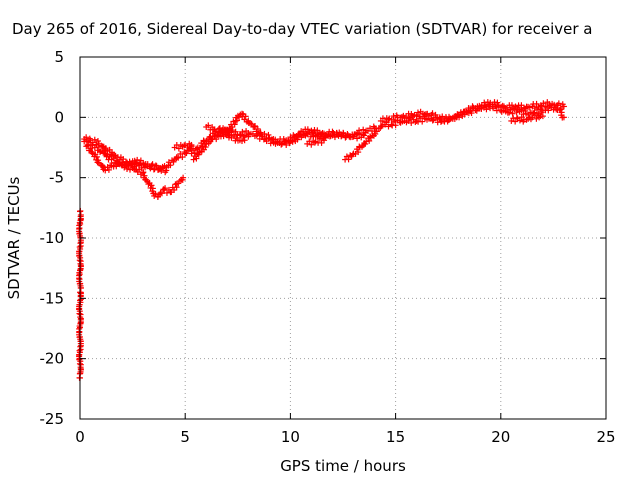 This screenshot has width=640, height=480. What do you see at coordinates (290, 437) in the screenshot?
I see `x-tick-label: 10` at bounding box center [290, 437].